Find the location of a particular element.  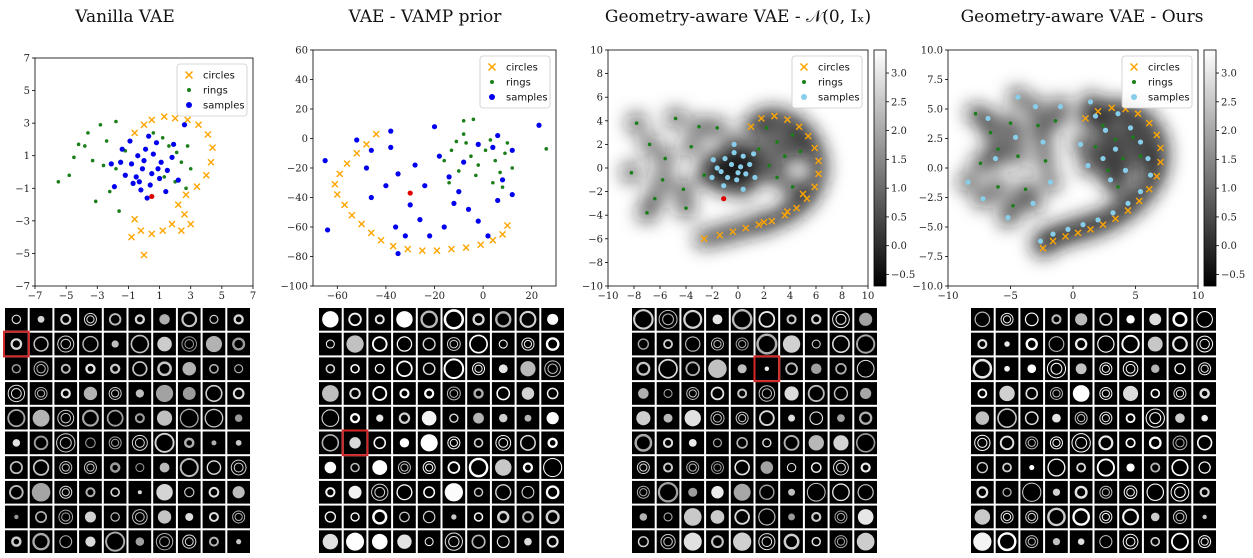

x-tick-label: 20 is located at coordinates (531, 296).